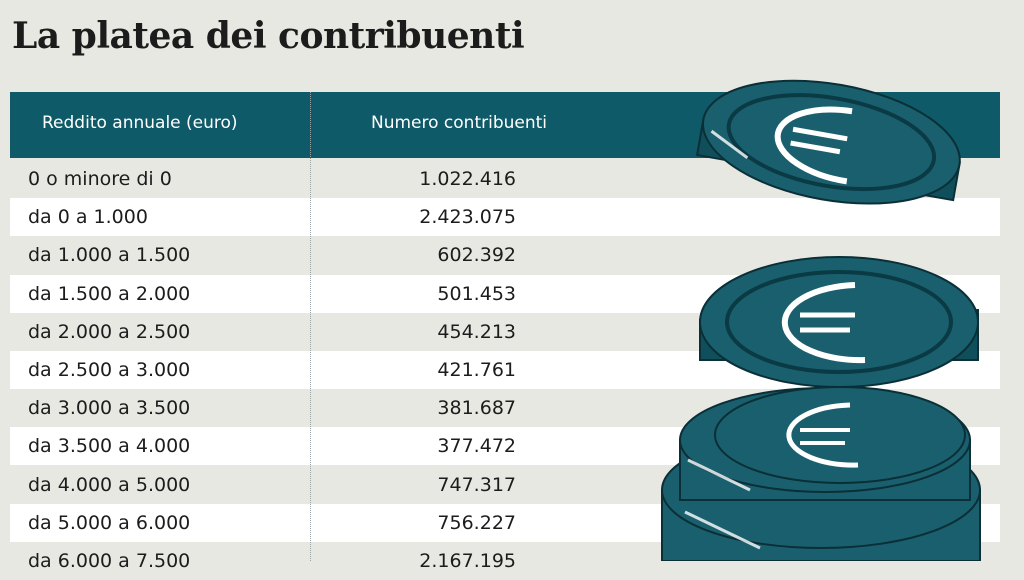 This screenshot has width=1024, height=580. What do you see at coordinates (88, 217) in the screenshot?
I see `income-range-cell: da 0 a 1.000` at bounding box center [88, 217].